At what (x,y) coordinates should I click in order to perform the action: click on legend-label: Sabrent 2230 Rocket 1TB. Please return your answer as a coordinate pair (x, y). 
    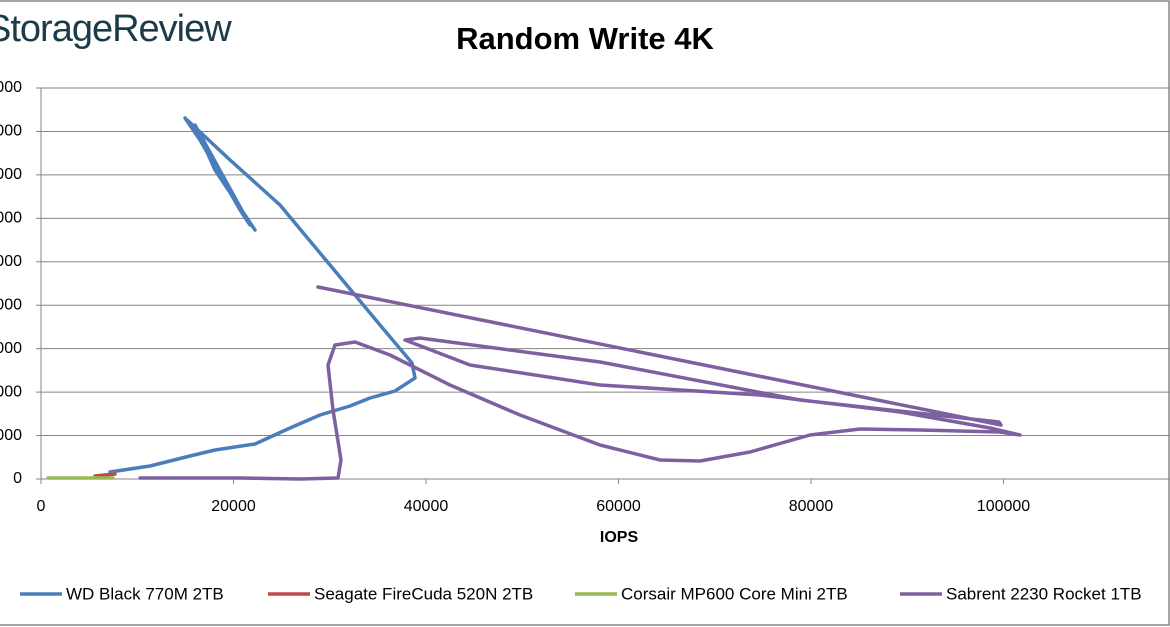
    Looking at the image, I should click on (1044, 593).